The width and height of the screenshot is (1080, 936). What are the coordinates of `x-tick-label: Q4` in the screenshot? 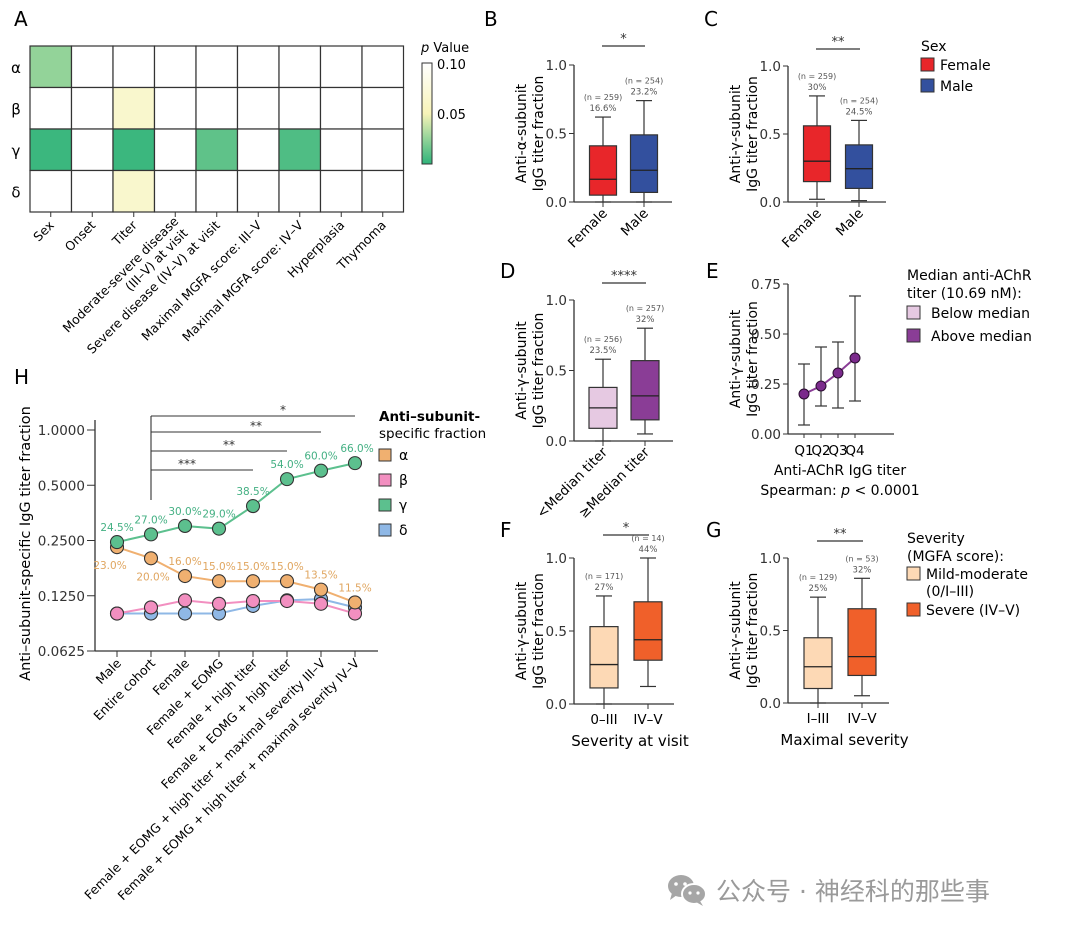 It's located at (854, 451).